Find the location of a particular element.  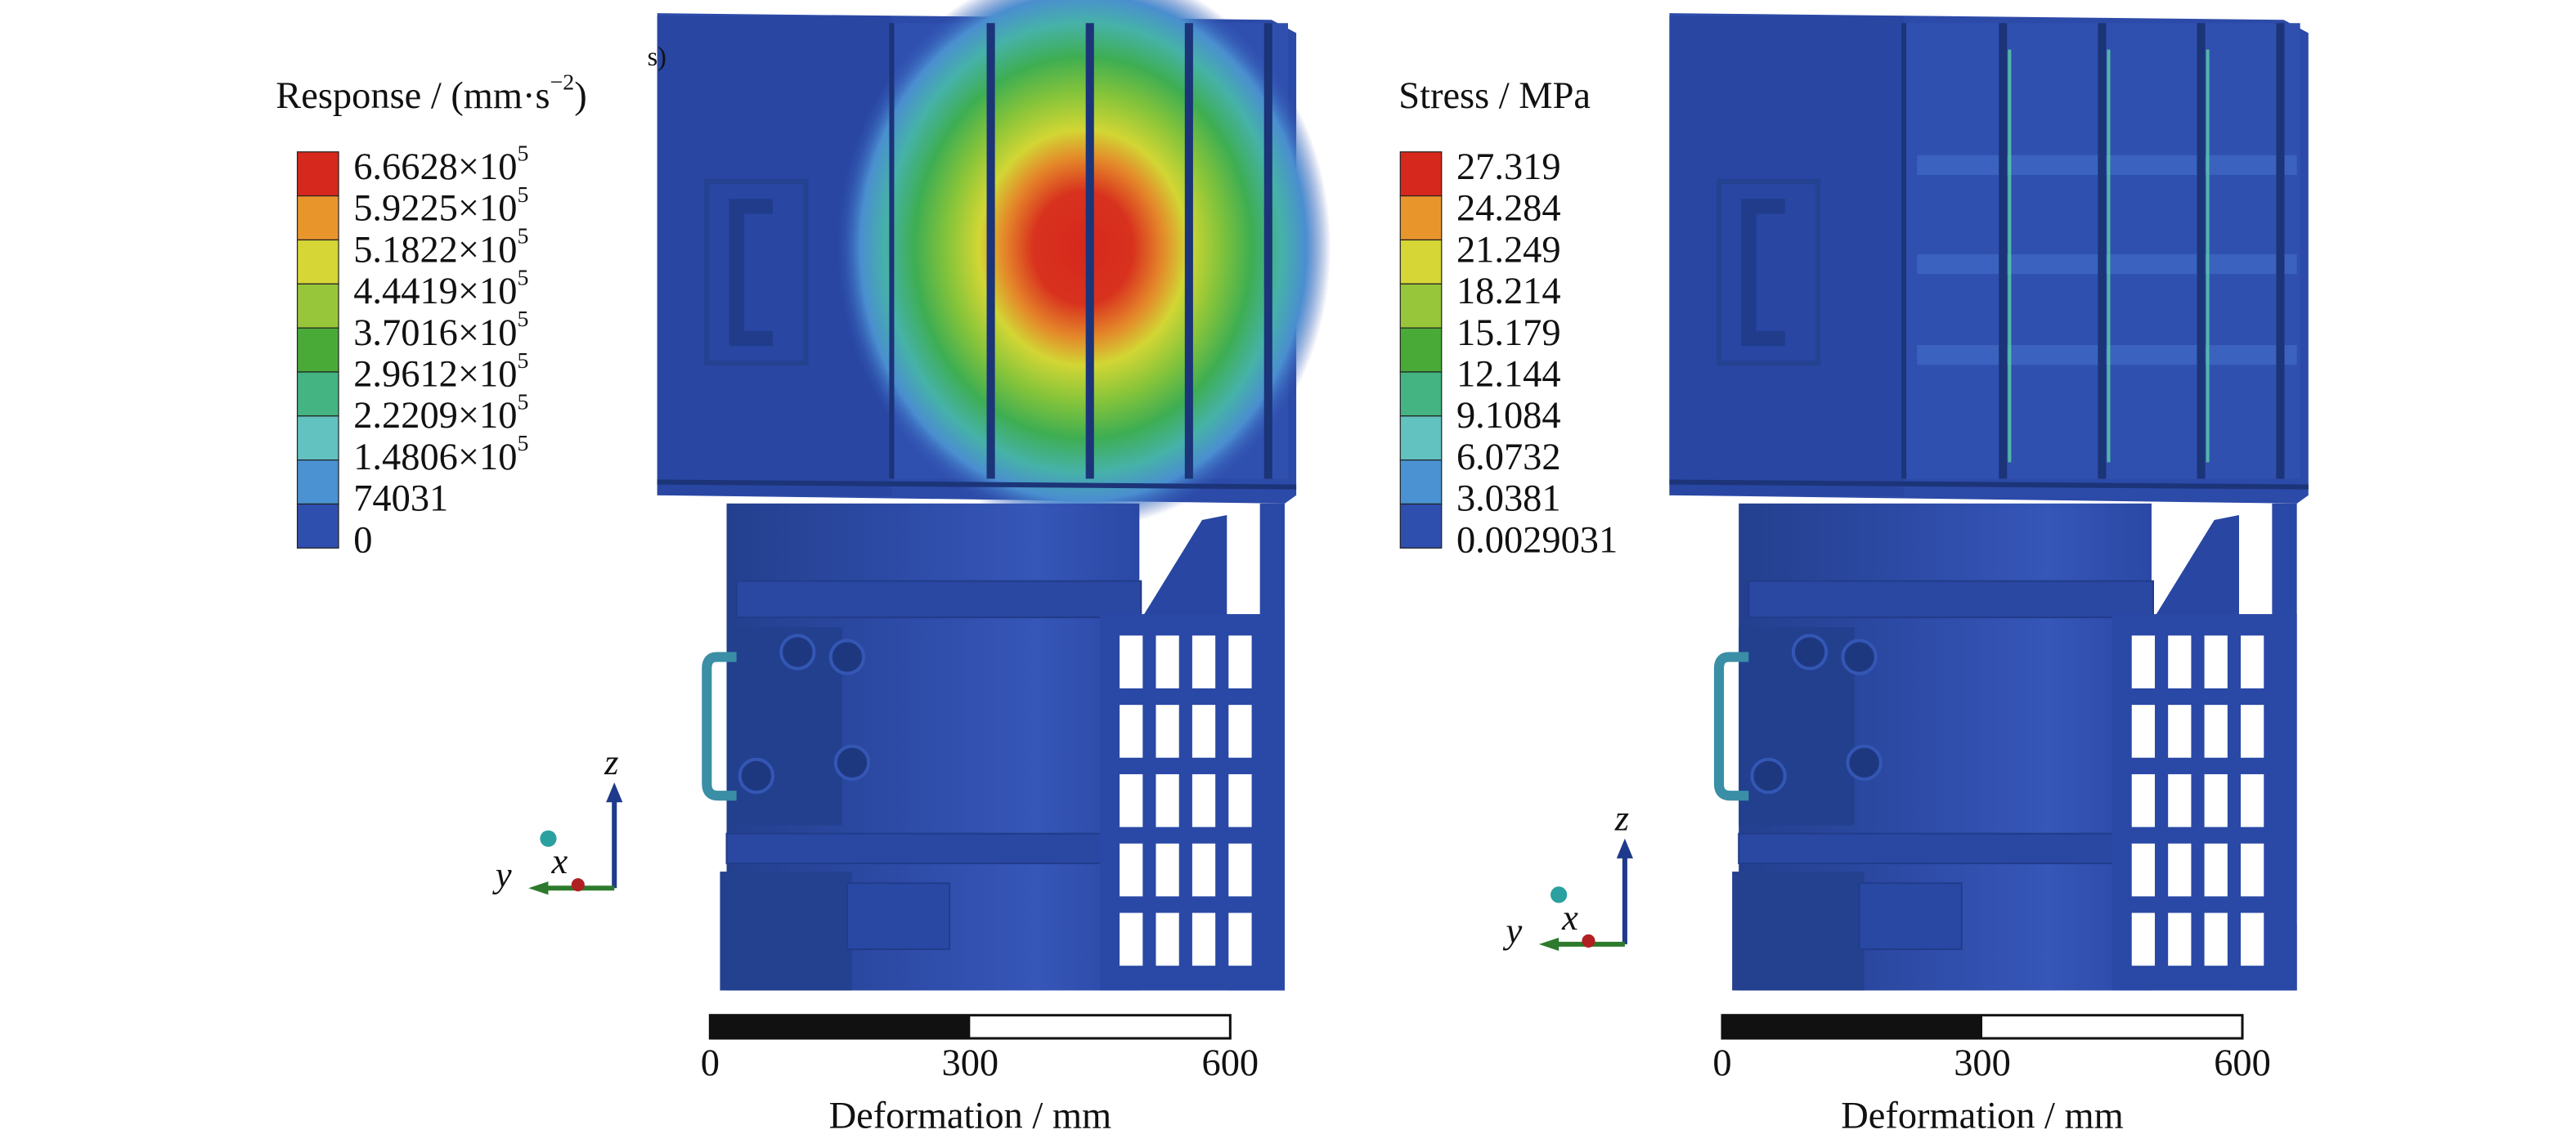

legend-label-text: 74031 is located at coordinates (400, 498).